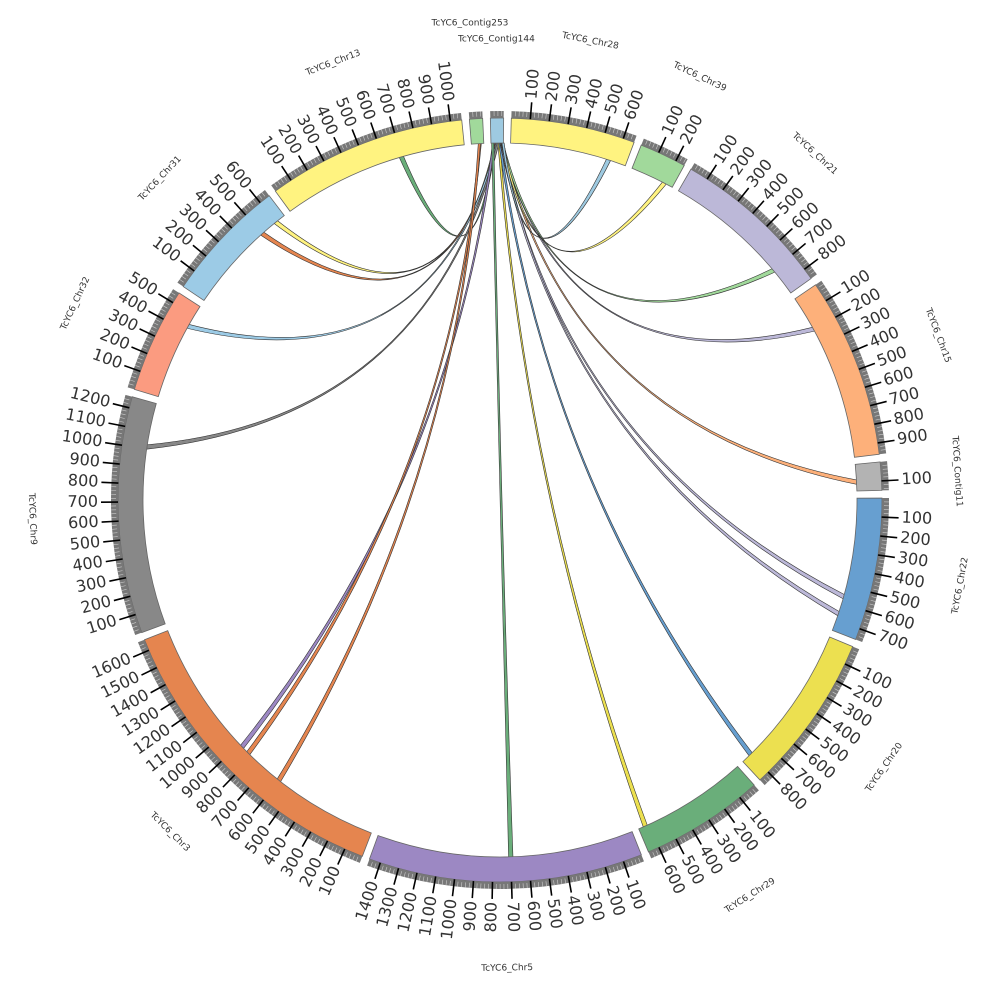  What do you see at coordinates (575, 910) in the screenshot?
I see `tick-label: 400` at bounding box center [575, 910].